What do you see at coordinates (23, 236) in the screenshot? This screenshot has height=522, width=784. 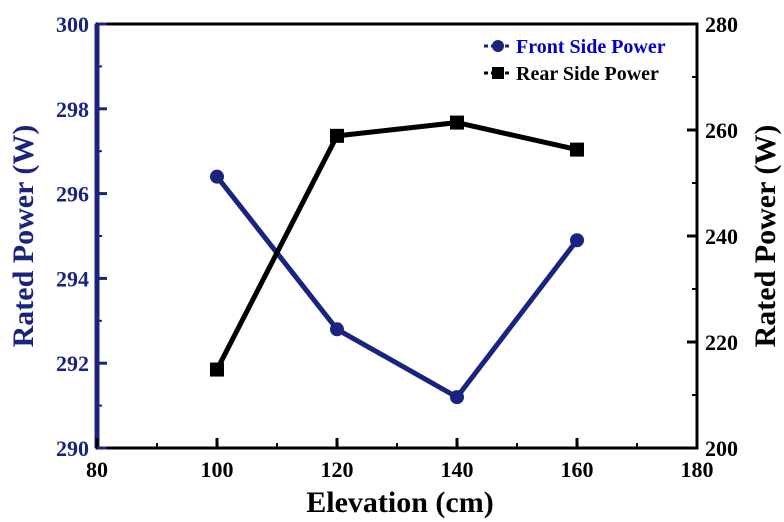 I see `left-y-axis-label: Rated Power (W)` at bounding box center [23, 236].